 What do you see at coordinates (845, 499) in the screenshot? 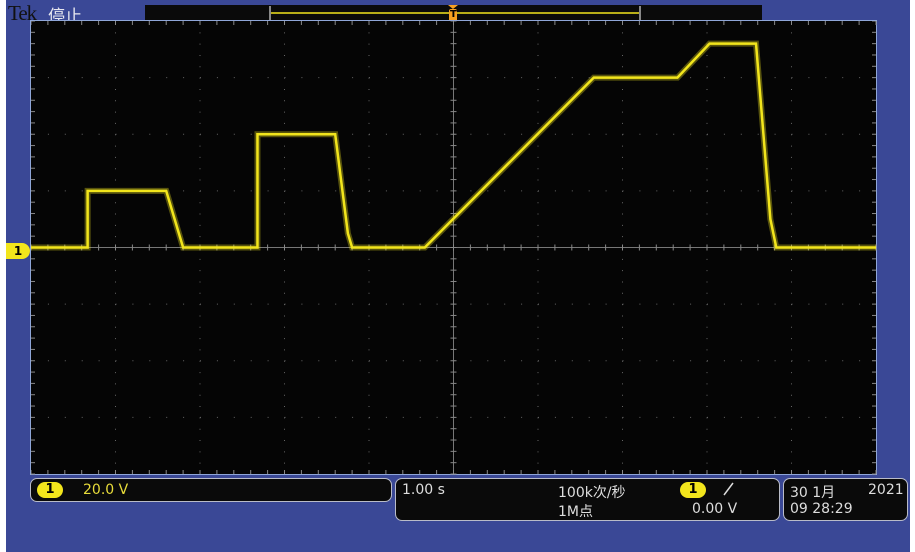
I see `datetime-readout: 30 1月 2021 09 28:29` at bounding box center [845, 499].